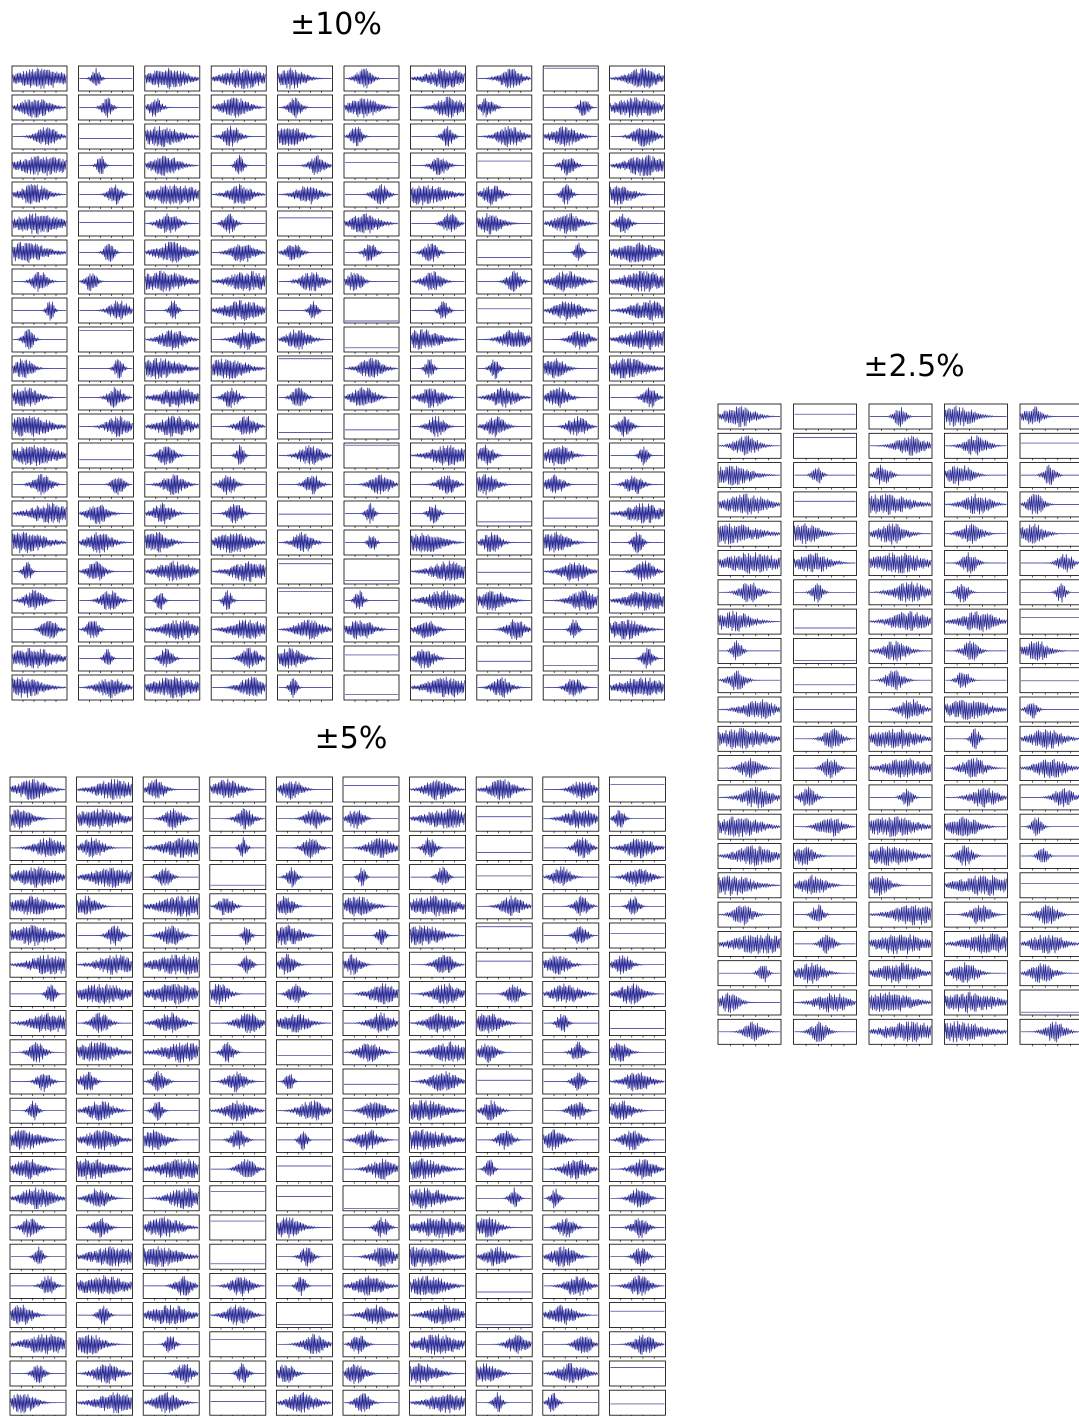 This screenshot has height=1416, width=1079. What do you see at coordinates (913, 366) in the screenshot?
I see `group-title: ±2.5%` at bounding box center [913, 366].